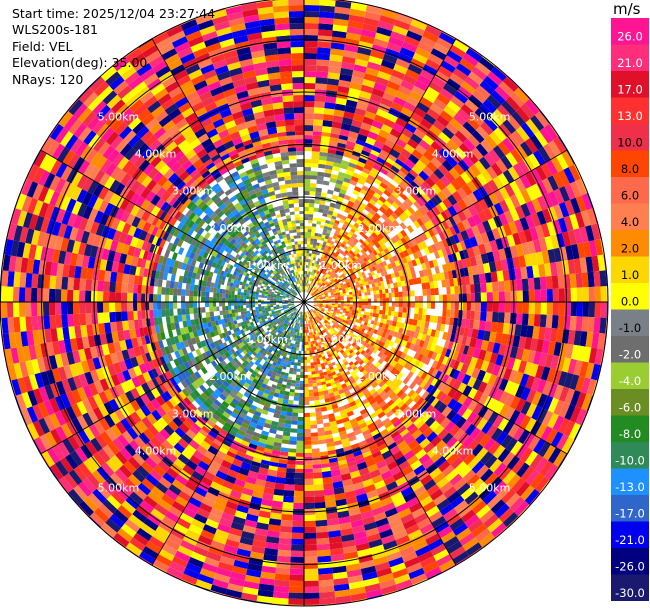 The image size is (650, 610). What do you see at coordinates (630, 434) in the screenshot?
I see `colorbar-tick-label: -8.0` at bounding box center [630, 434].